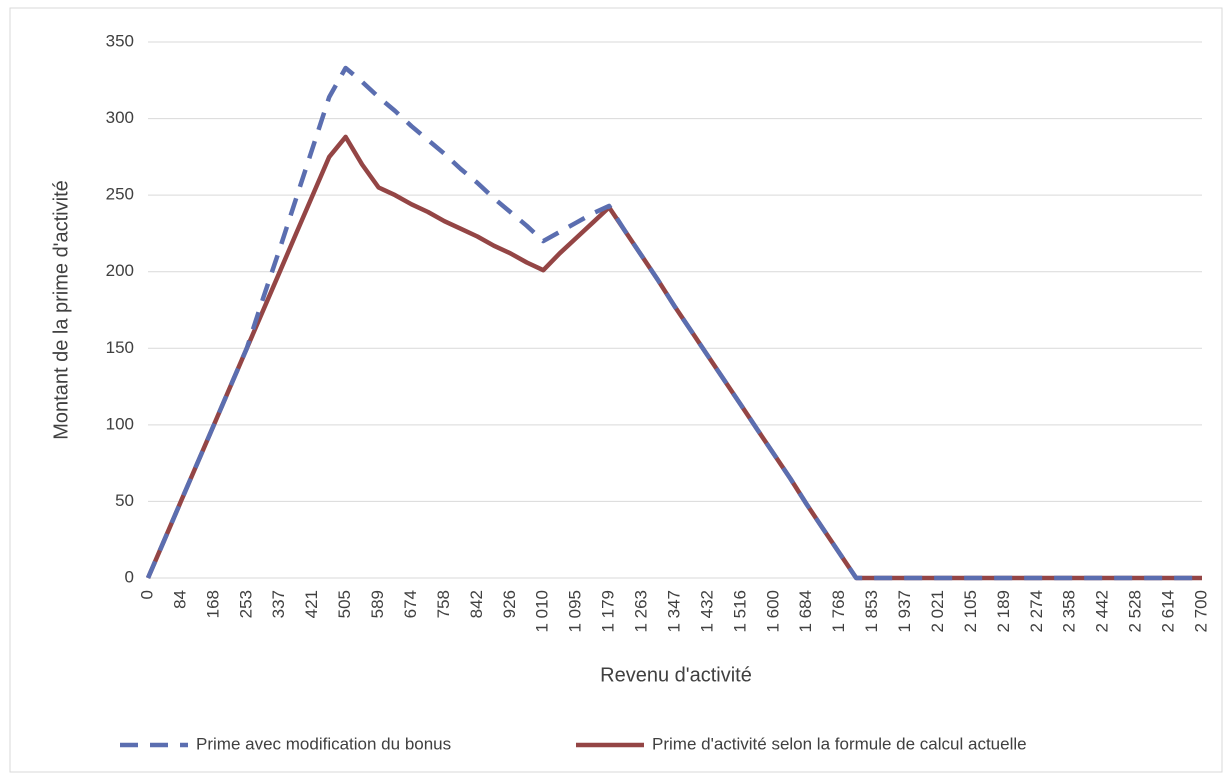  I want to click on x-tick-label: 674, so click(410, 604).